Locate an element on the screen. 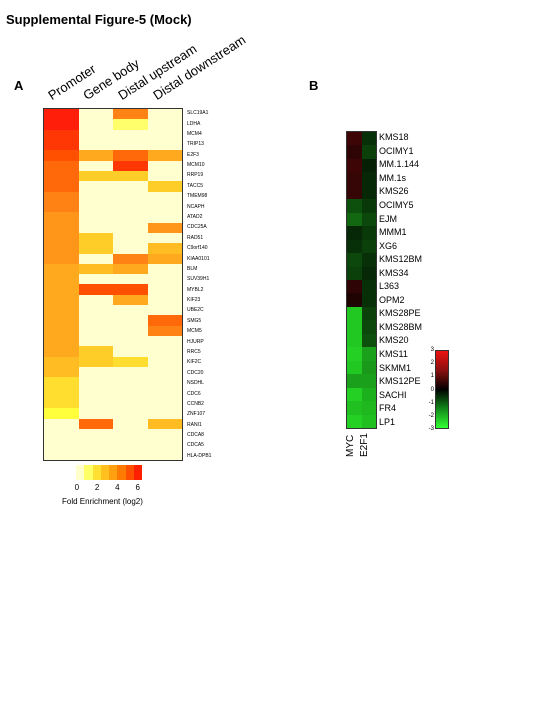 The height and width of the screenshot is (720, 540). sample-label: L363 is located at coordinates (389, 286).